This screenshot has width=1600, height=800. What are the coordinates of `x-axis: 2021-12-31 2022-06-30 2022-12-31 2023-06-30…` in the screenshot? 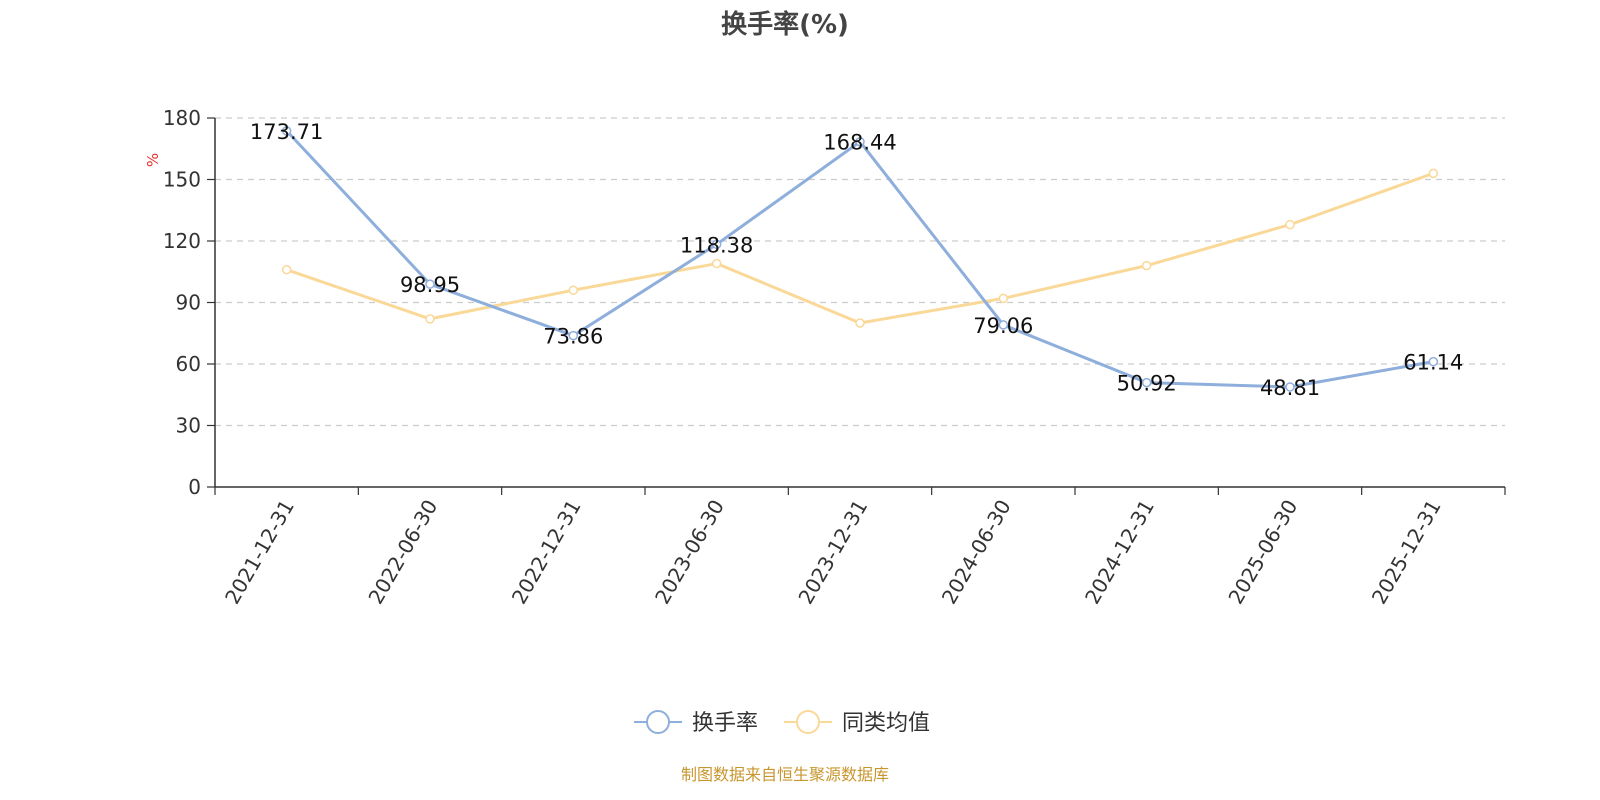 It's located at (860, 547).